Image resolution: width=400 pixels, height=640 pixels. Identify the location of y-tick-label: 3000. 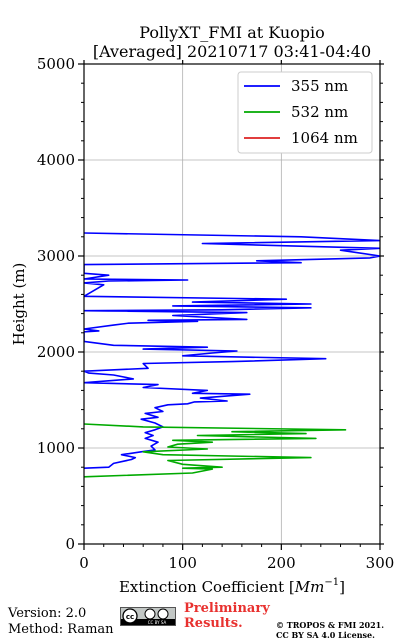
(56, 256).